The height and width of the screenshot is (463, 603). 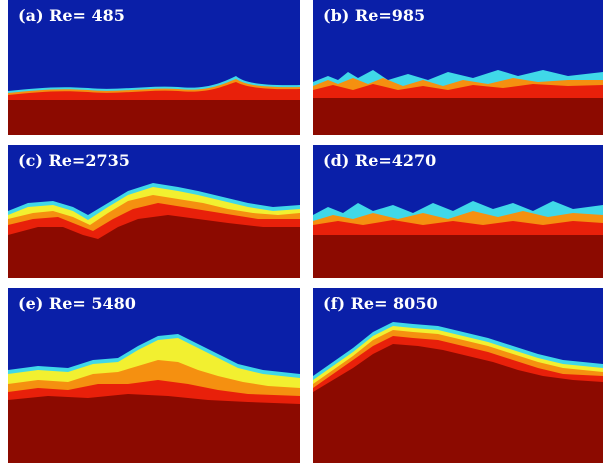 I want to click on panel-c-image, so click(x=154, y=211).